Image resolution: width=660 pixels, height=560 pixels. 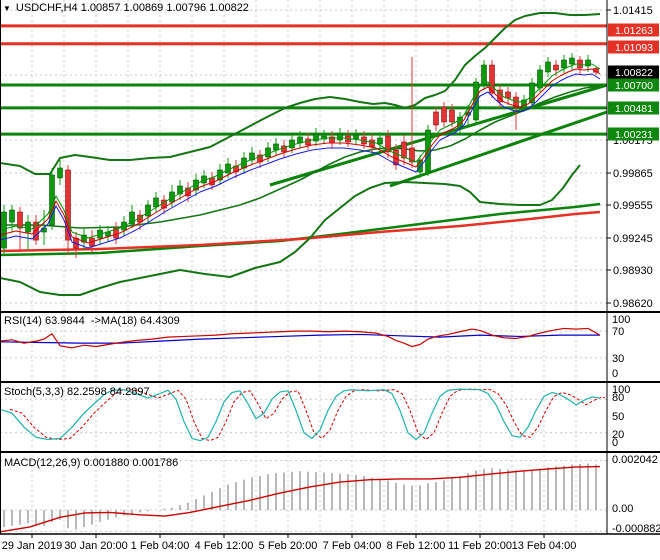 I want to click on svg-text: 0.00, so click(x=622, y=509).